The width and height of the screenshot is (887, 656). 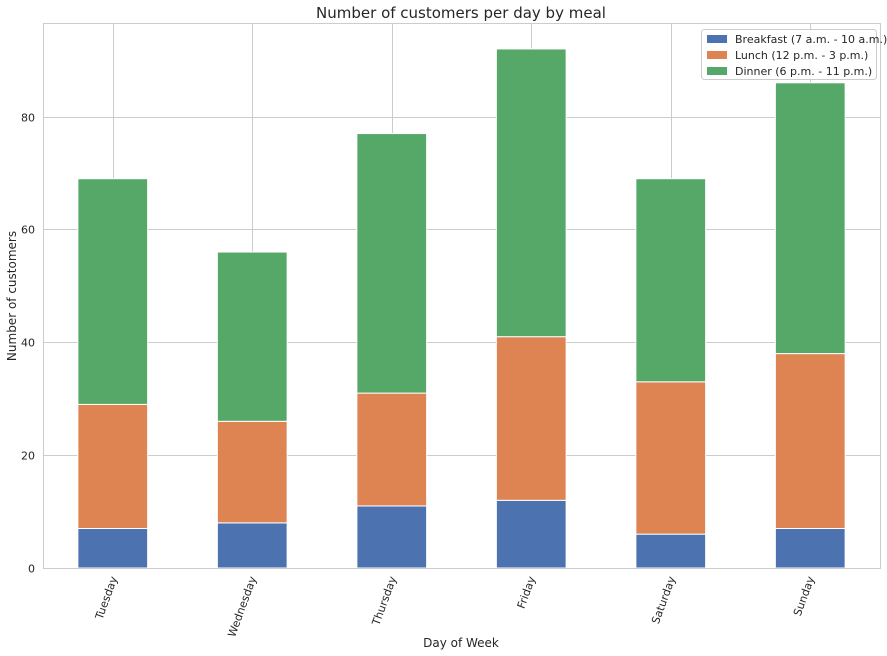 I want to click on y-tick-label: 0, so click(x=31, y=569).